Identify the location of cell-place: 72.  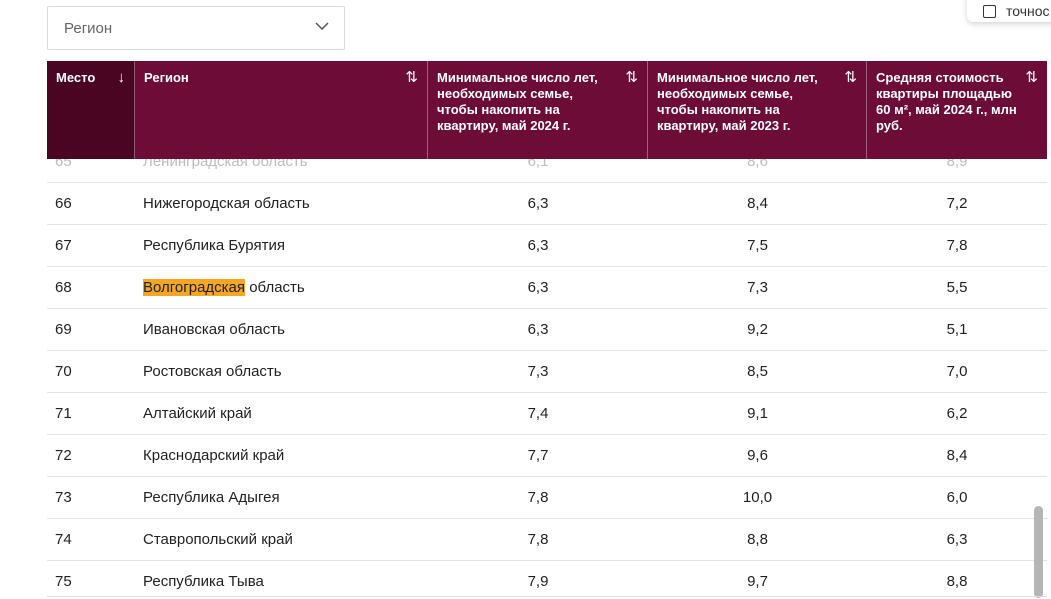
(63, 455).